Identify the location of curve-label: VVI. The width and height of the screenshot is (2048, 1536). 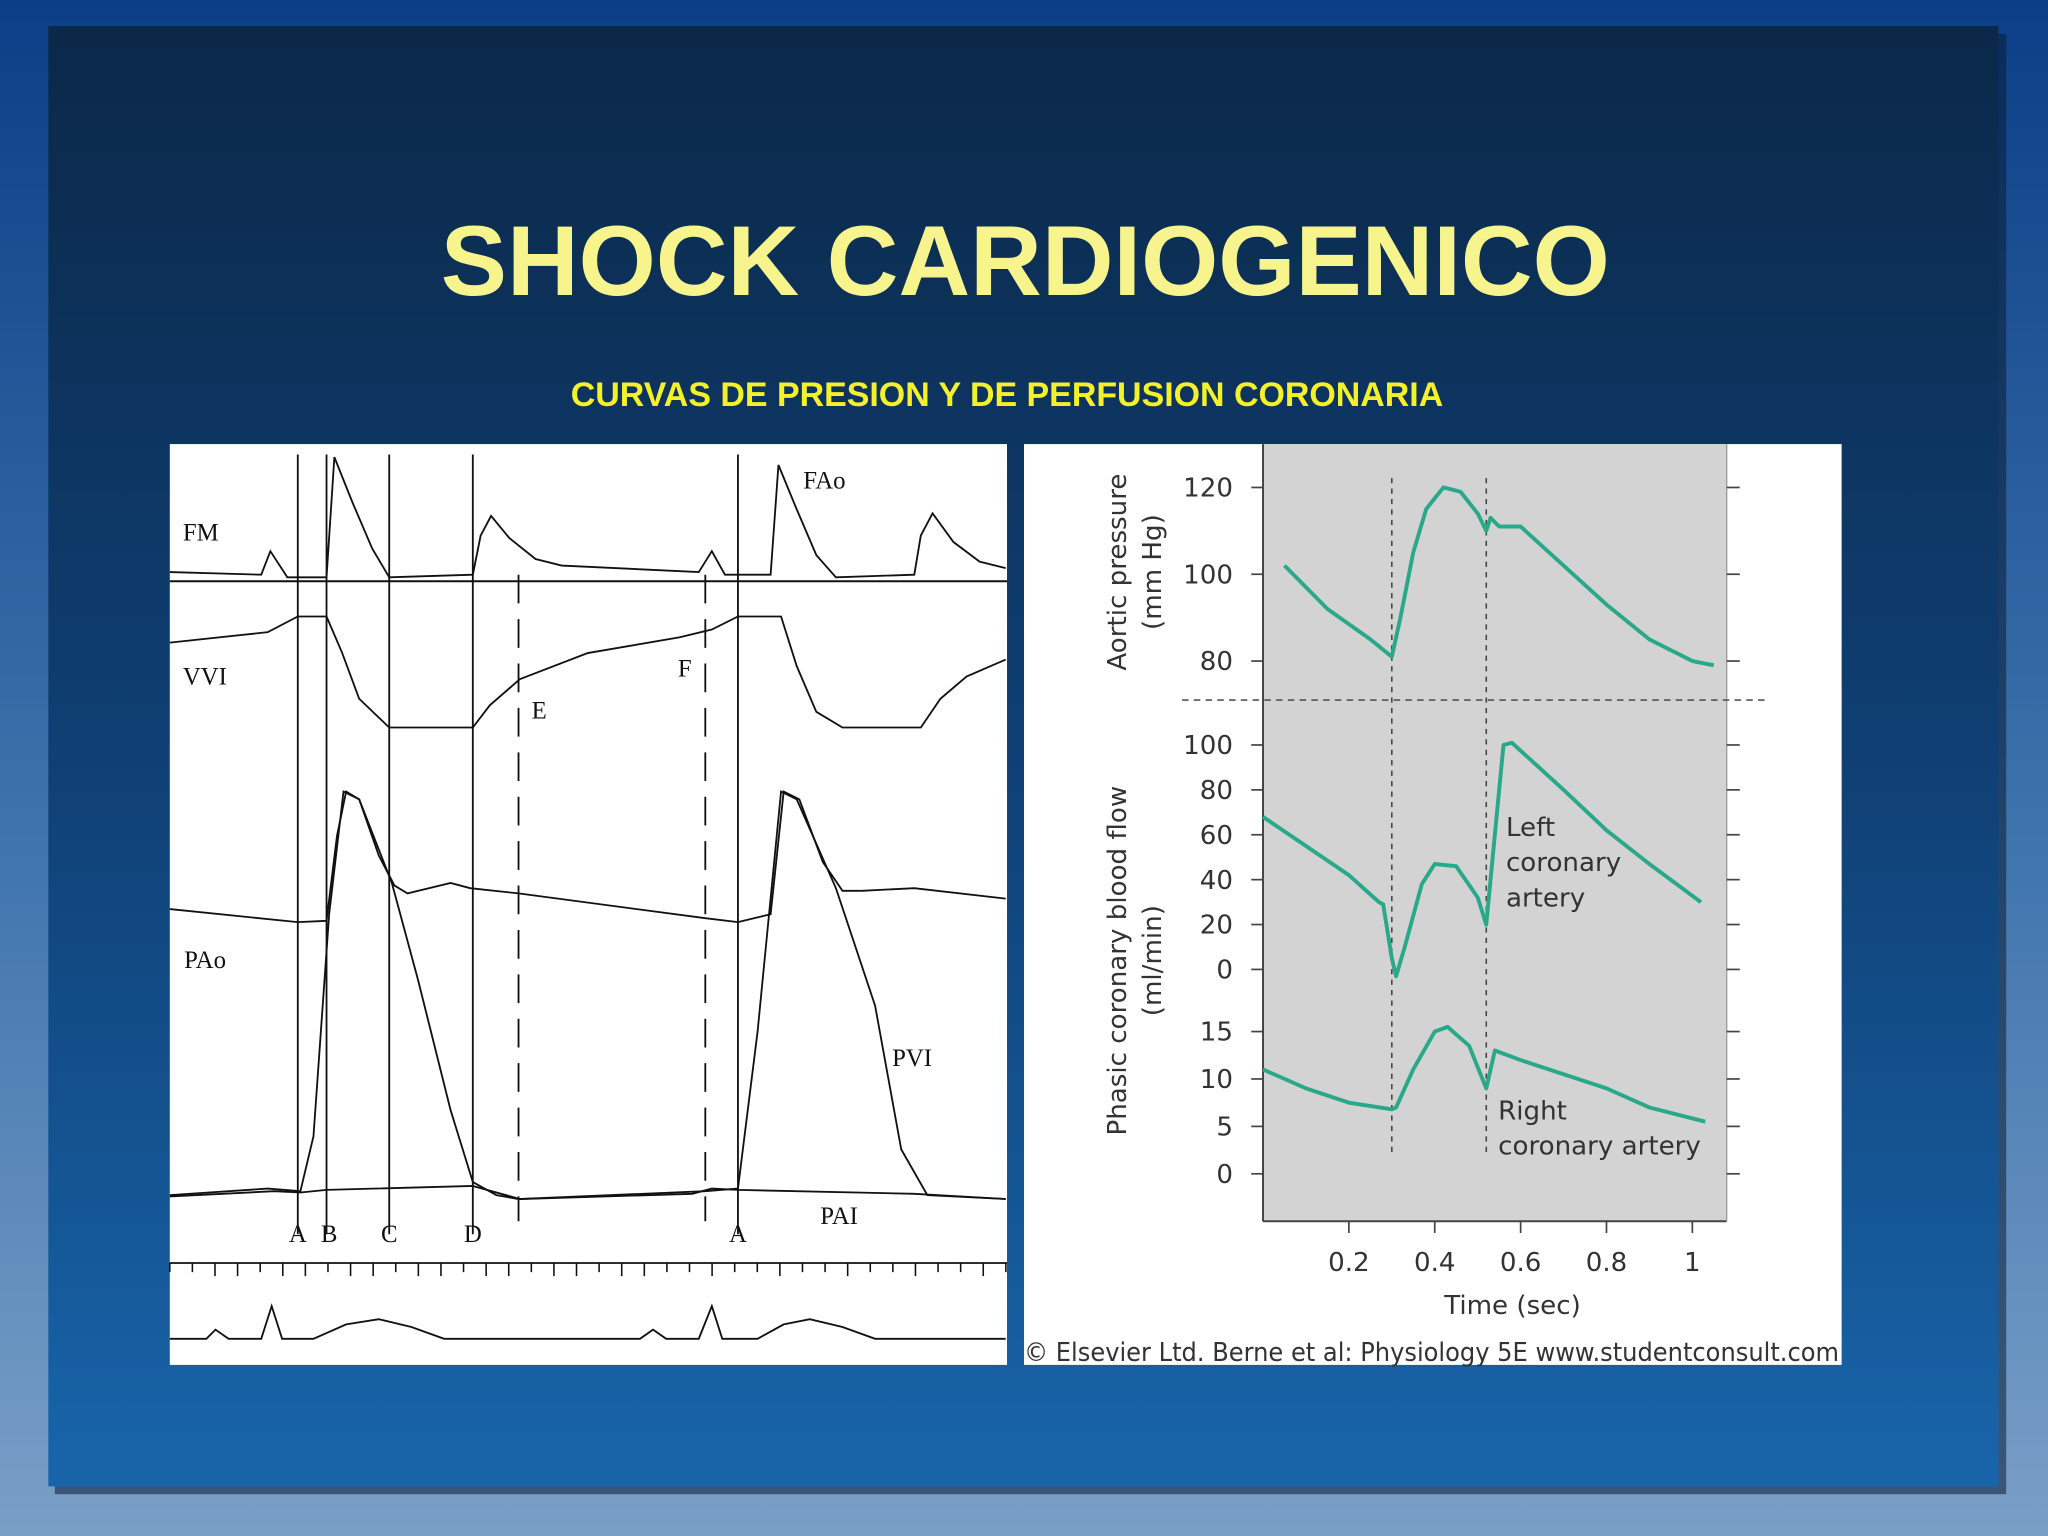
(205, 676).